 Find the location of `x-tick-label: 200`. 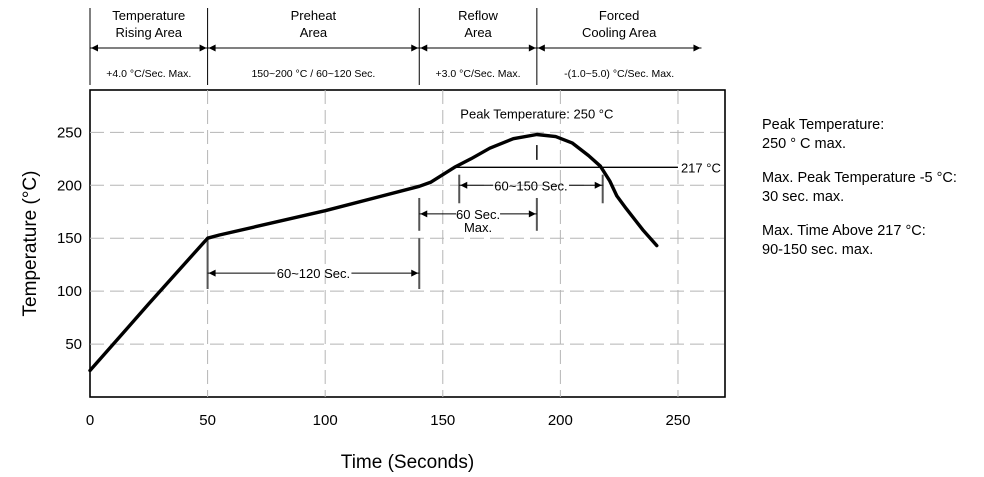

x-tick-label: 200 is located at coordinates (560, 420).